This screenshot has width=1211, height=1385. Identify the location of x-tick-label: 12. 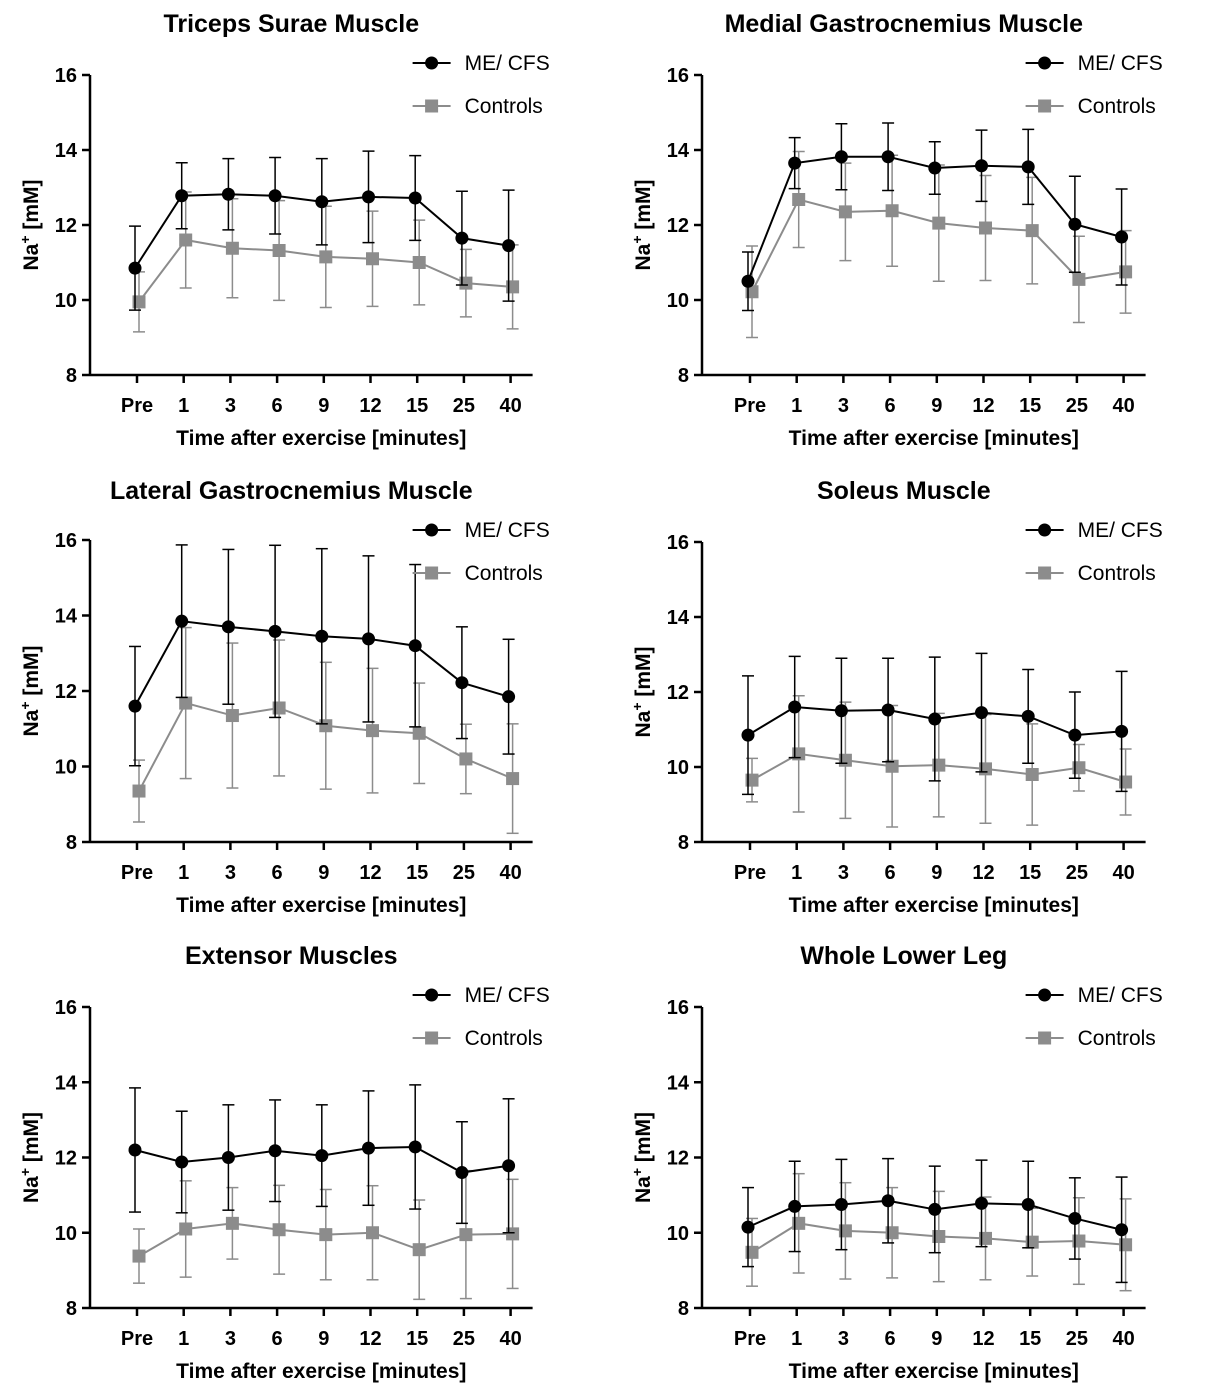
(983, 1339).